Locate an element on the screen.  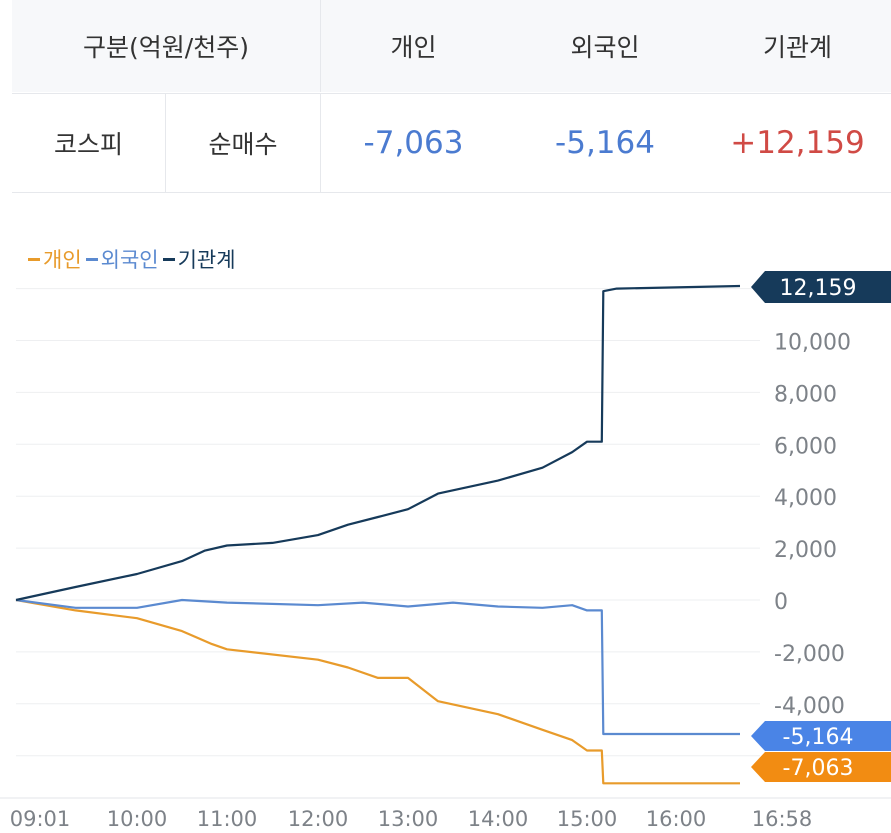
chart-legend: 개인 외국인 기관계 is located at coordinates (134, 259).